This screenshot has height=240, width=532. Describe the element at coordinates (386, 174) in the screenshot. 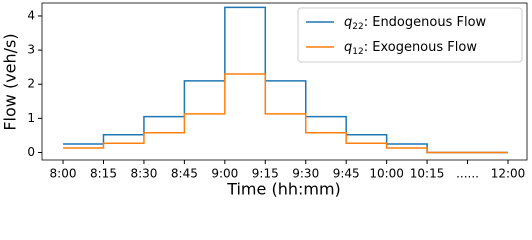

I see `x-tick-label: 10:00` at that location.